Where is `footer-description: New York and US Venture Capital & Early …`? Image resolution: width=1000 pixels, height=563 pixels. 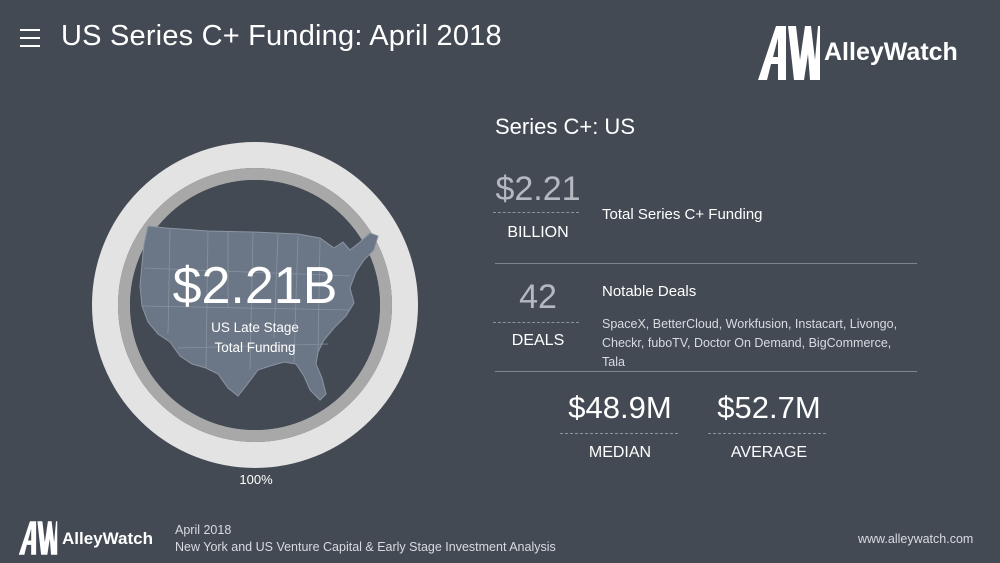
footer-description: New York and US Venture Capital & Early … is located at coordinates (365, 547).